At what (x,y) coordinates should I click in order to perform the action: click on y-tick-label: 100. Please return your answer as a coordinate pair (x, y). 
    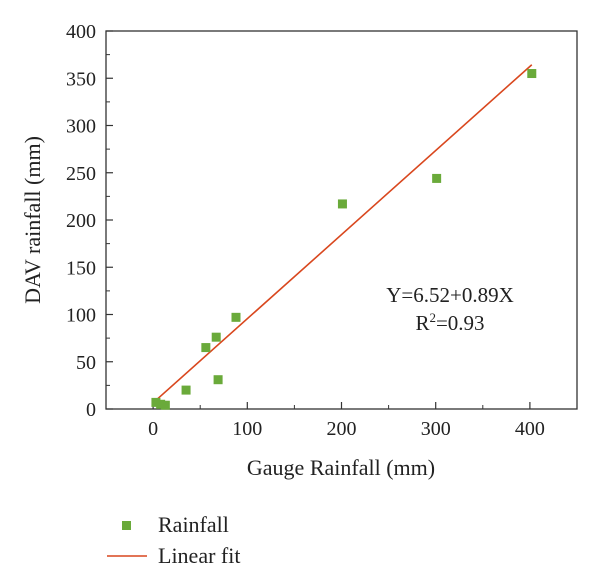
    Looking at the image, I should click on (81, 316).